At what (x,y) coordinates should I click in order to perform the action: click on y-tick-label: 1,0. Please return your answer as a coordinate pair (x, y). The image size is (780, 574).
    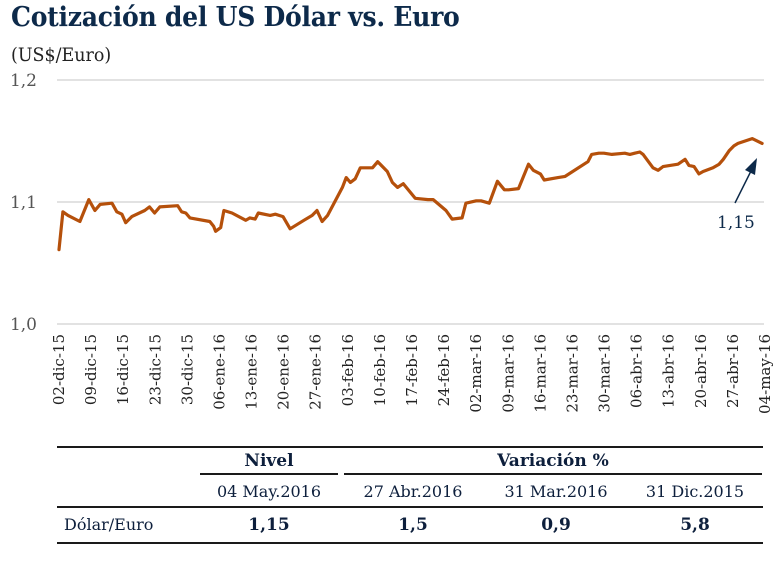
    Looking at the image, I should click on (23, 325).